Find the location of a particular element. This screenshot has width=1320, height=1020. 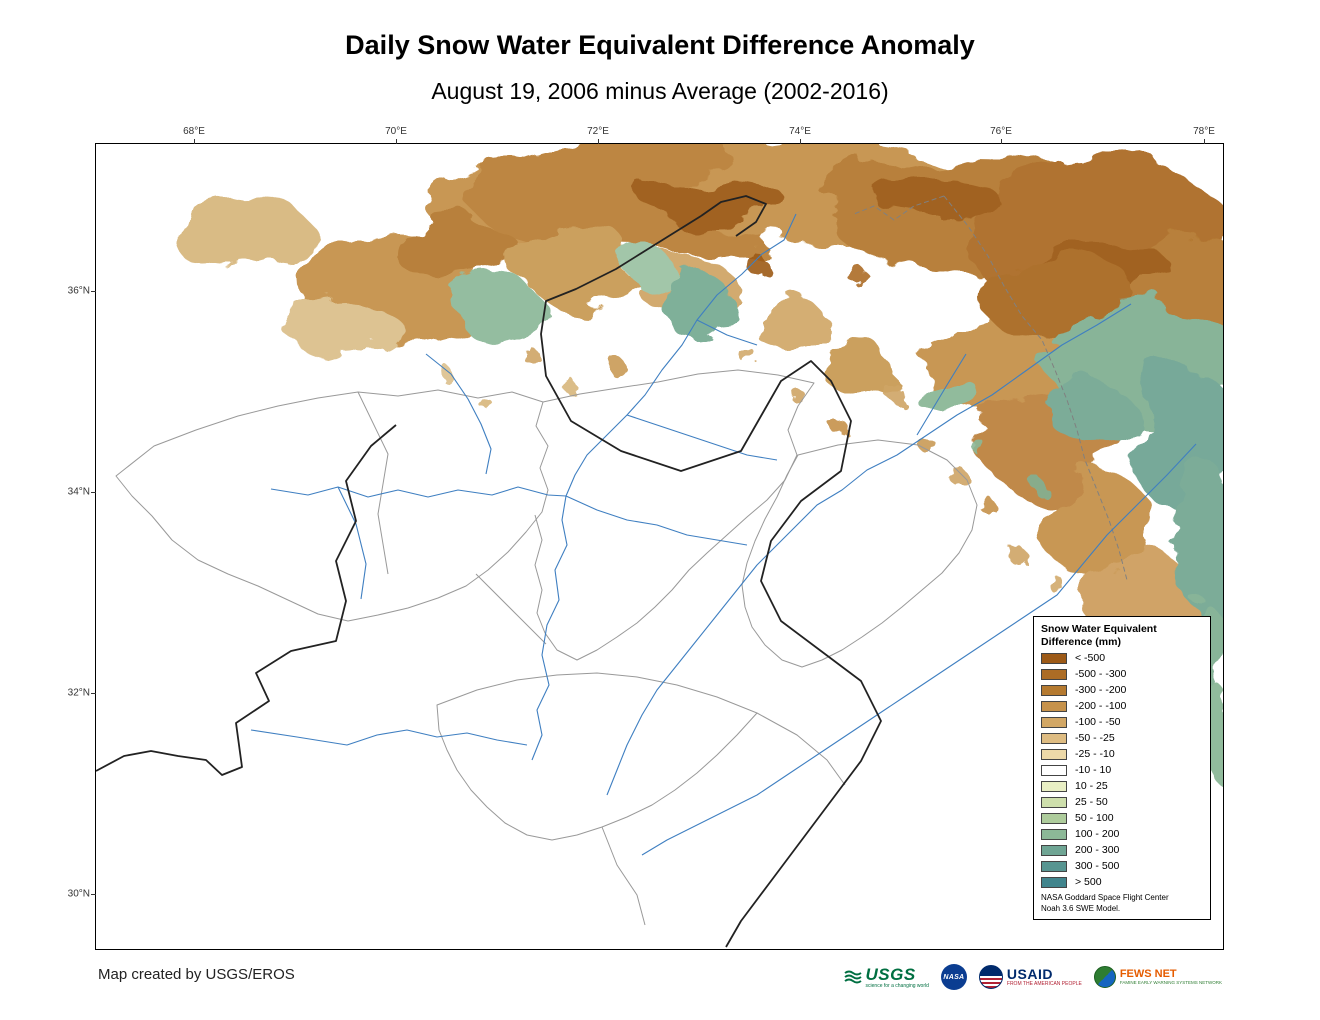

legend-label: 100 - 200 is located at coordinates (1097, 834).